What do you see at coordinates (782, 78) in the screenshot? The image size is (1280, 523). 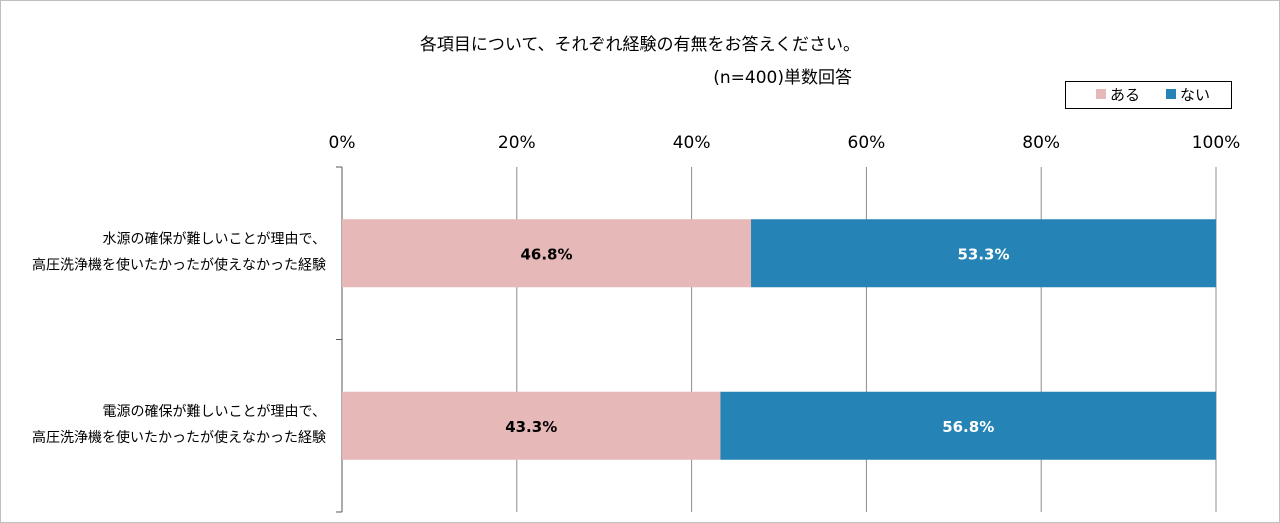 I see `chart-subtitle: (n=400)単数回答` at bounding box center [782, 78].